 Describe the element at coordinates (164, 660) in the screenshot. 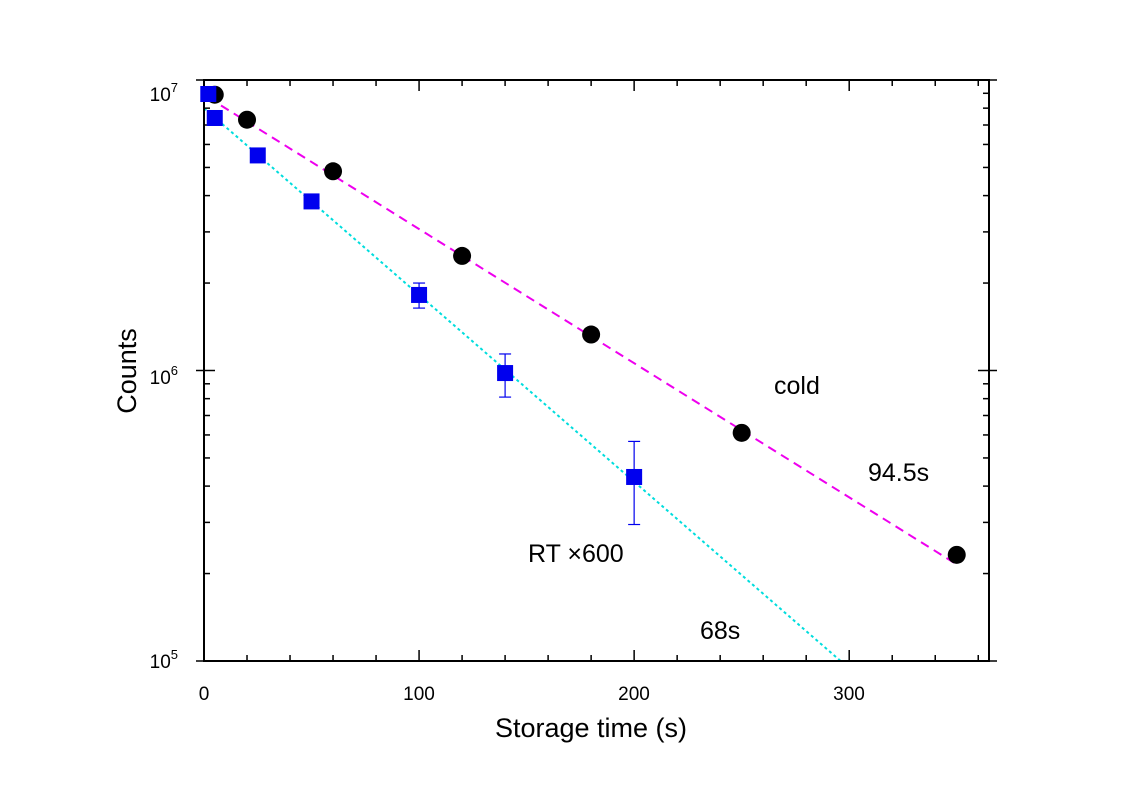

I see `y-tick-label-1e5: 10⁵` at that location.